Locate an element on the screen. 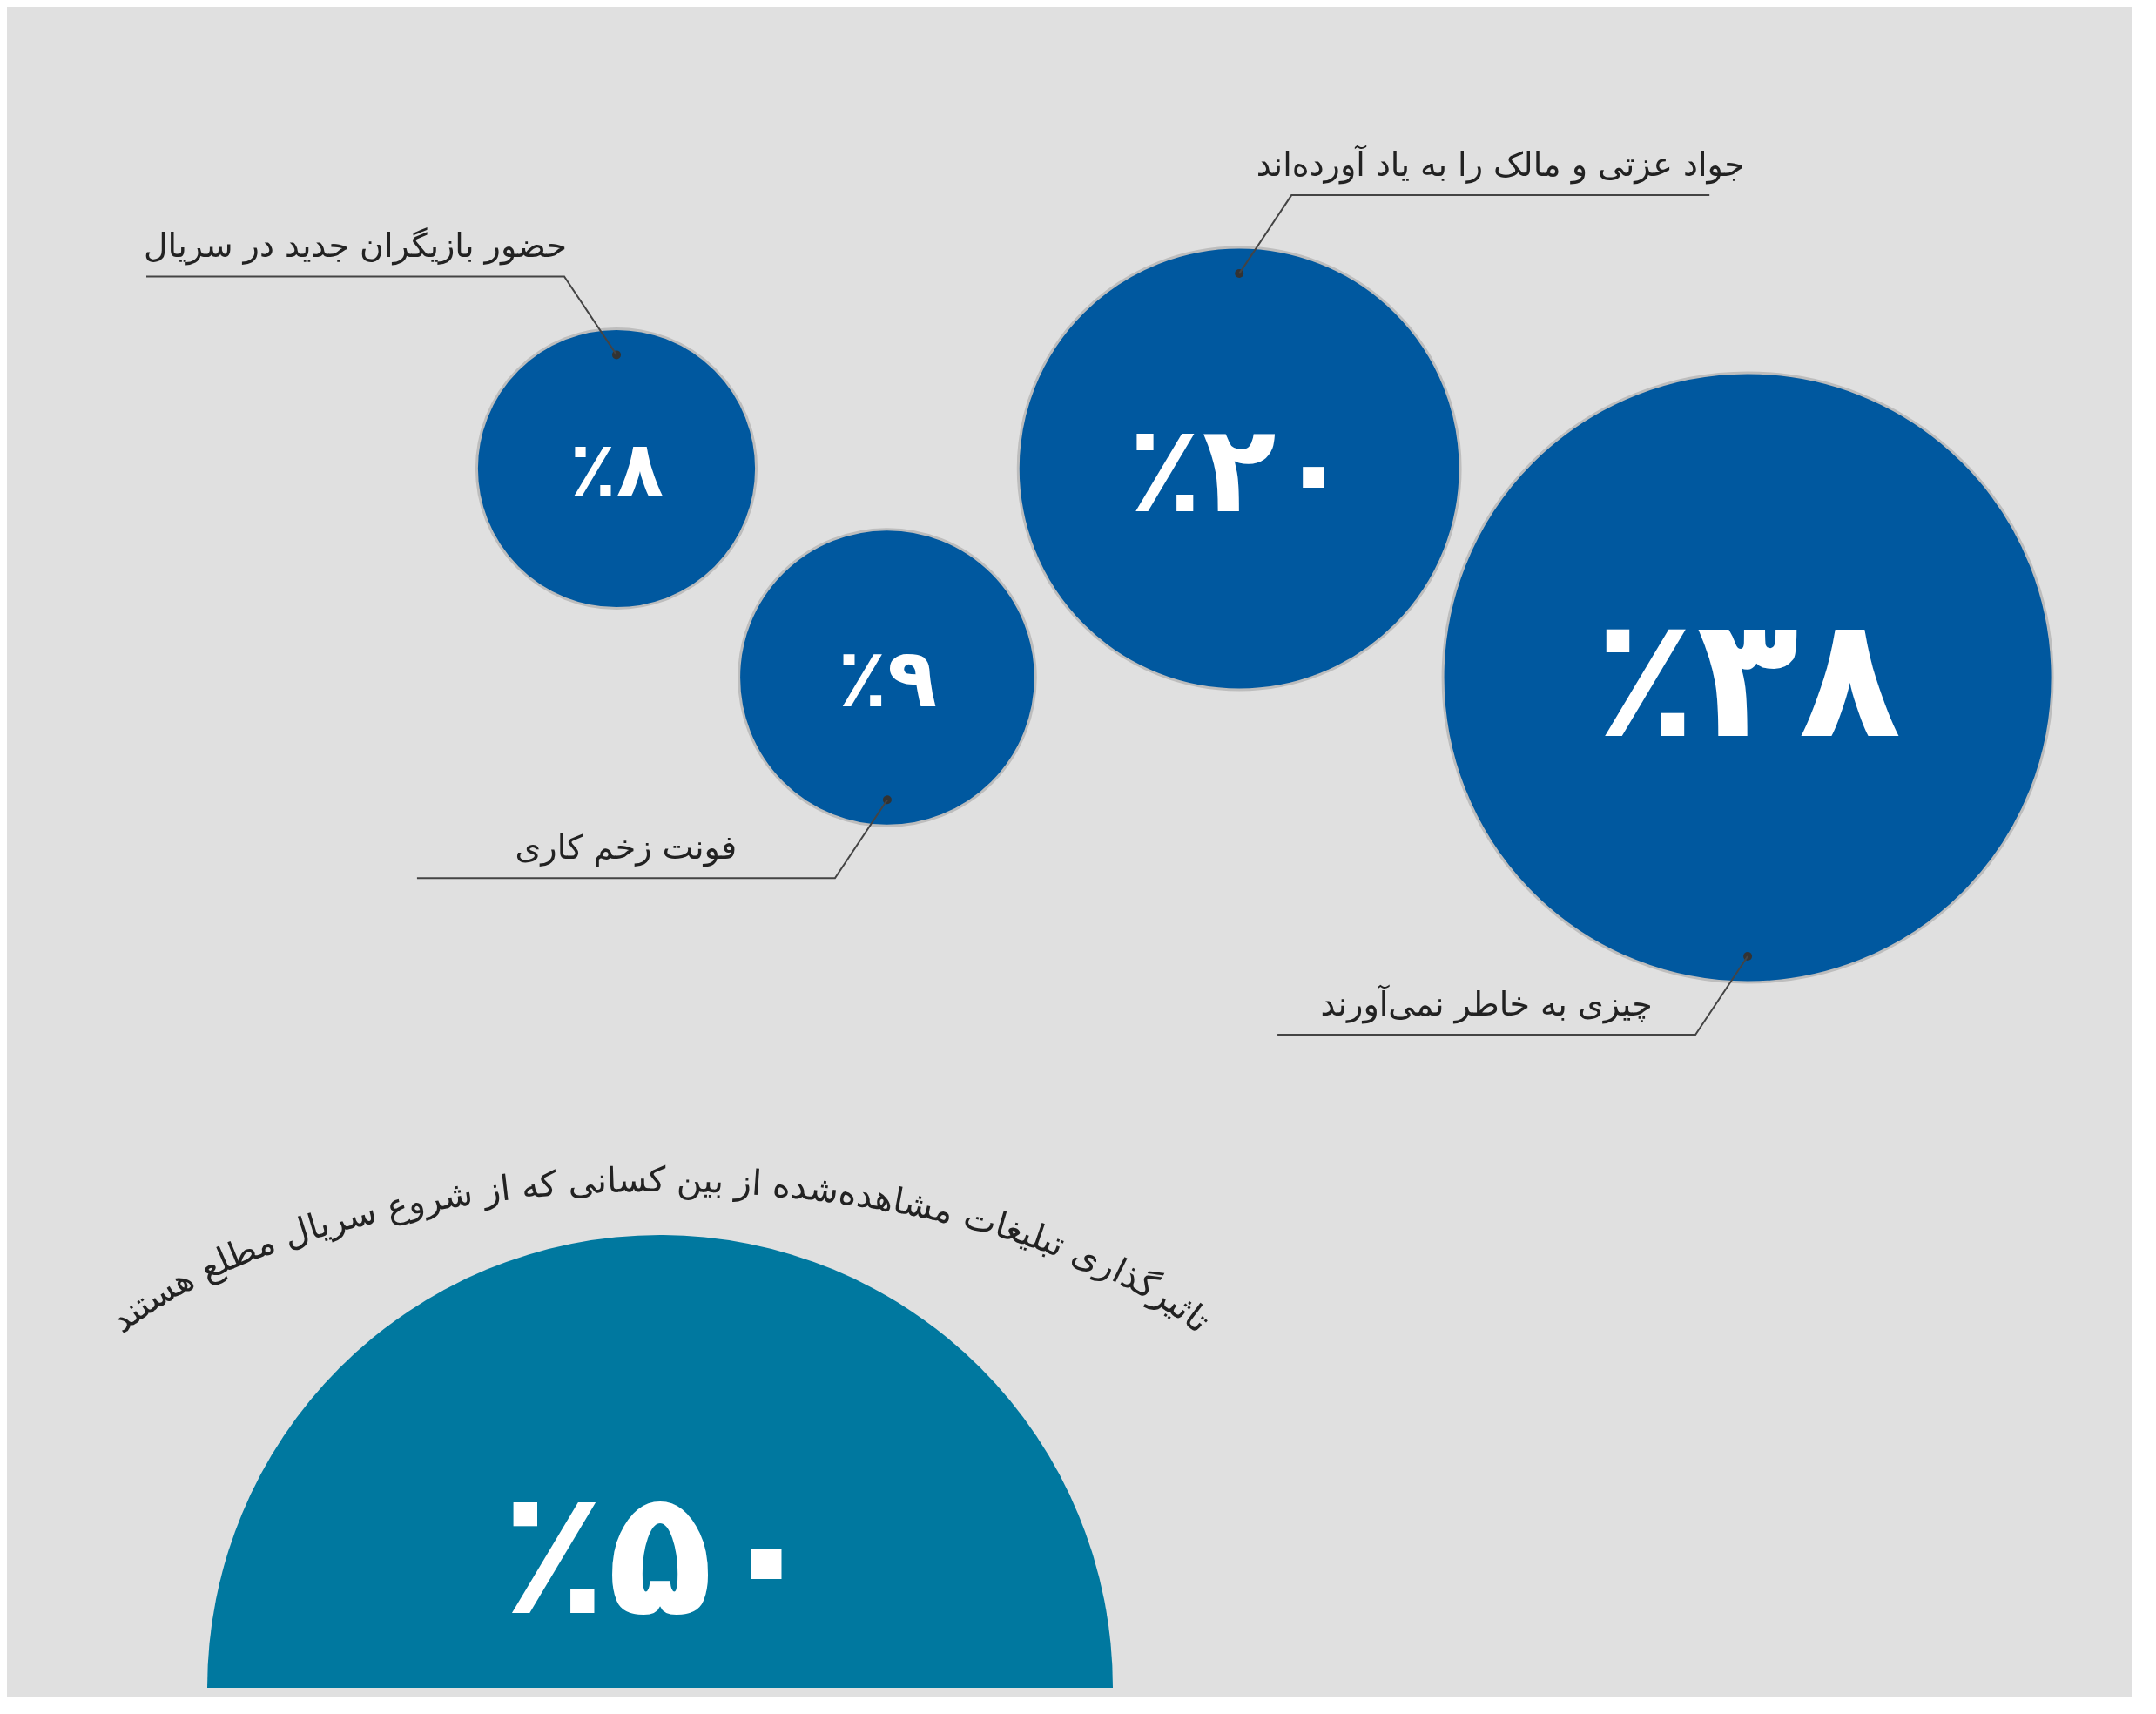 Image resolution: width=2156 pixels, height=1714 pixels. data-label: ٪۹ is located at coordinates (887, 678).